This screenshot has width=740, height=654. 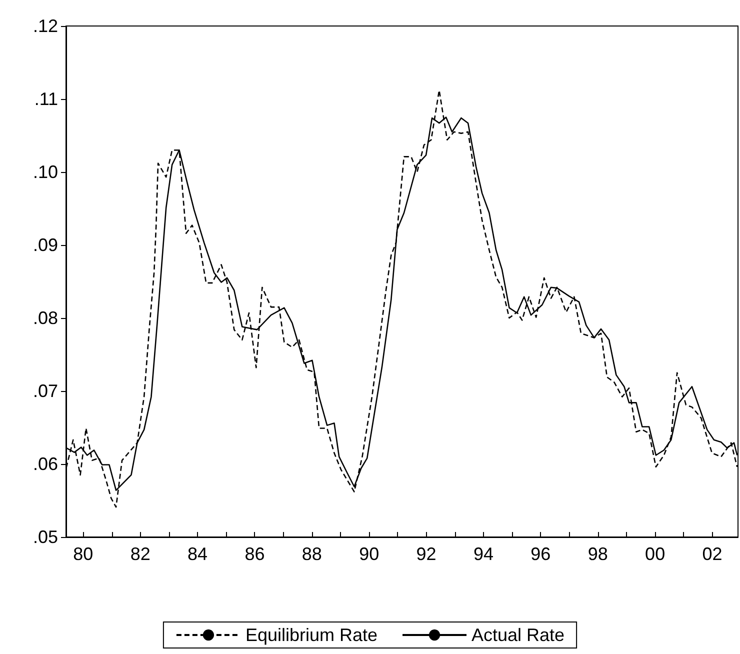 What do you see at coordinates (45, 26) in the screenshot?
I see `y-tick-label: .12` at bounding box center [45, 26].